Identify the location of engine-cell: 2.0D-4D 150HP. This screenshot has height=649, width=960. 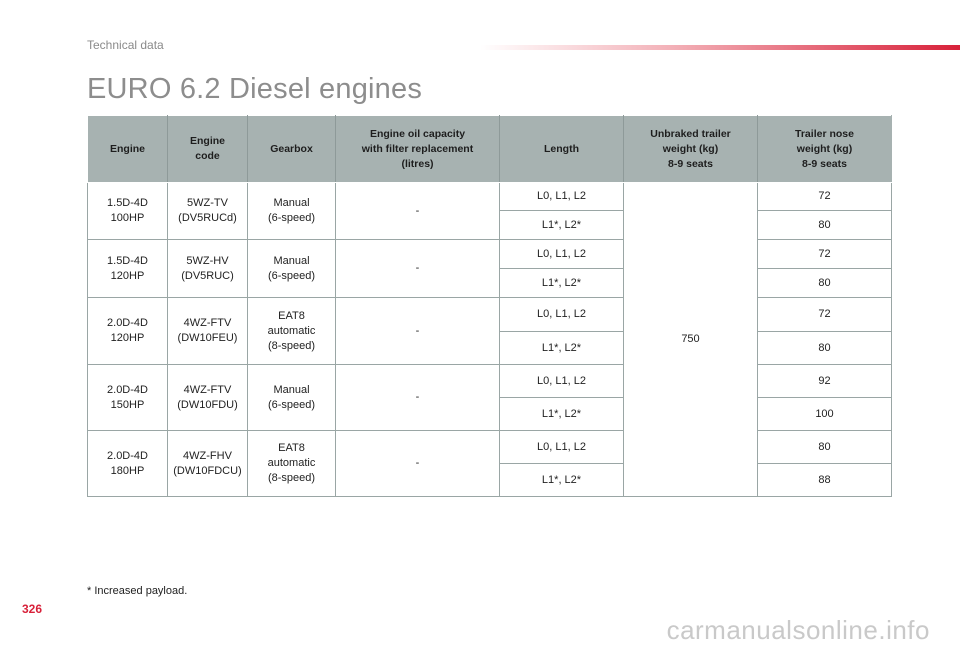
(127, 397).